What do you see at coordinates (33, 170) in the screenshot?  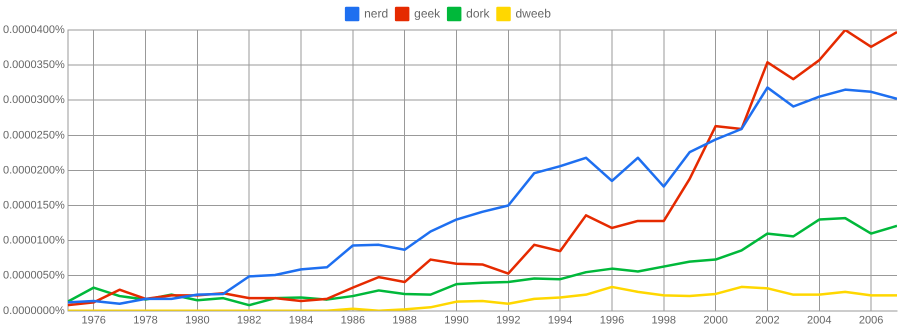 I see `y-tick-label: 0.0000200%` at bounding box center [33, 170].